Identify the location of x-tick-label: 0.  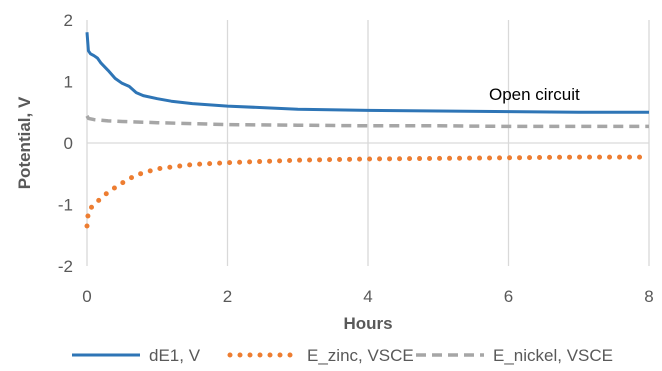
(86, 296).